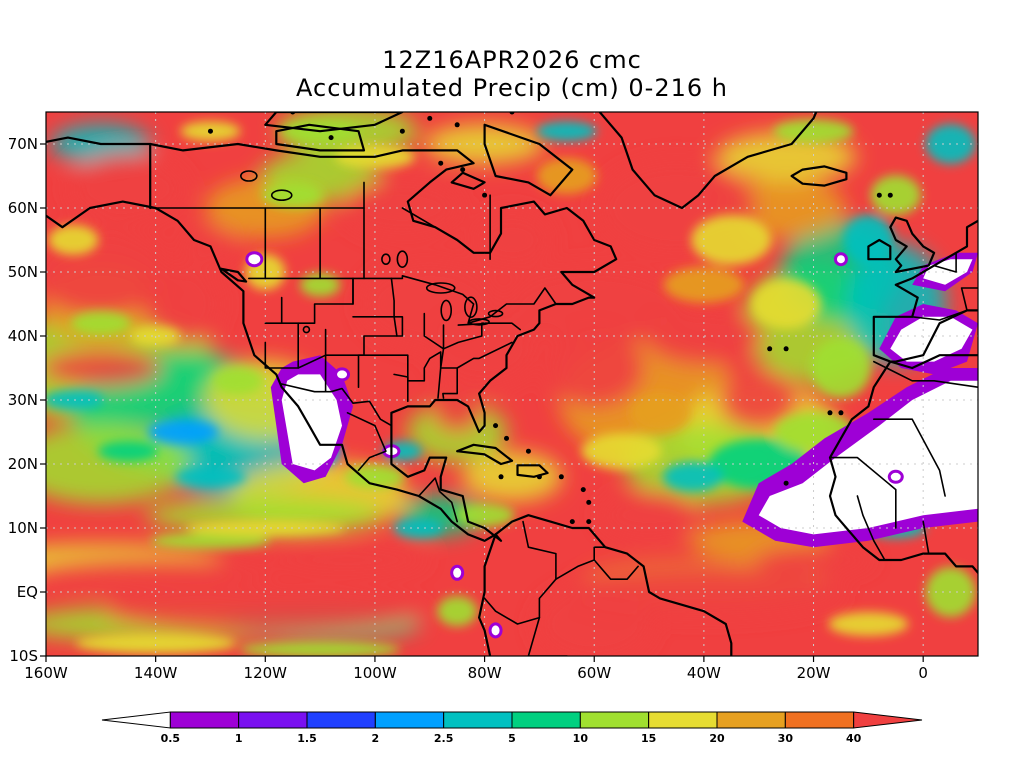 This screenshot has height=768, width=1024. Describe the element at coordinates (320, 137) in the screenshot. I see `victoria-island` at that location.